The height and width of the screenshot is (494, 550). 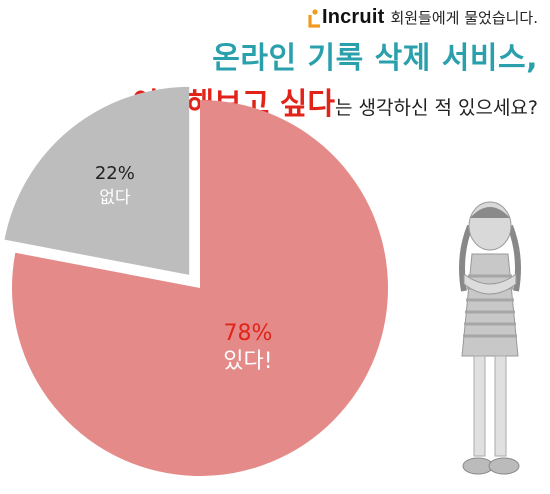 I want to click on slice-value-label: 78%, so click(x=247, y=333).